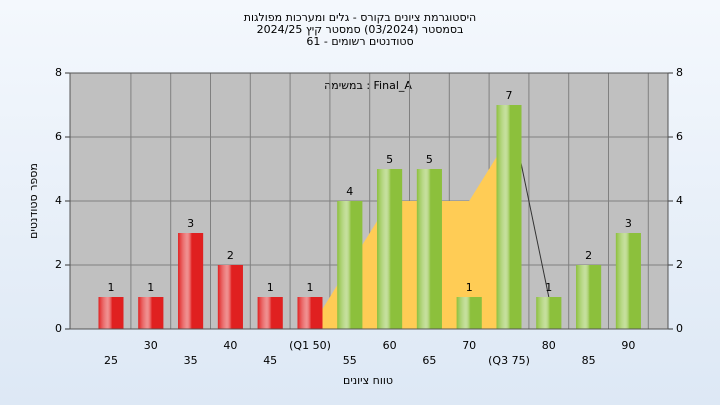  Describe the element at coordinates (368, 85) in the screenshot. I see `annotation: במשימה : Final_A` at that location.